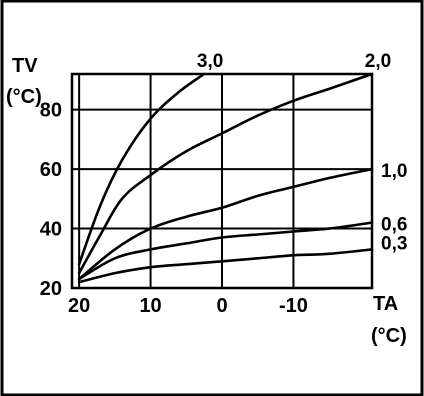 The height and width of the screenshot is (396, 424). Describe the element at coordinates (24, 97) in the screenshot. I see `y-axis-unit: (°C)` at that location.